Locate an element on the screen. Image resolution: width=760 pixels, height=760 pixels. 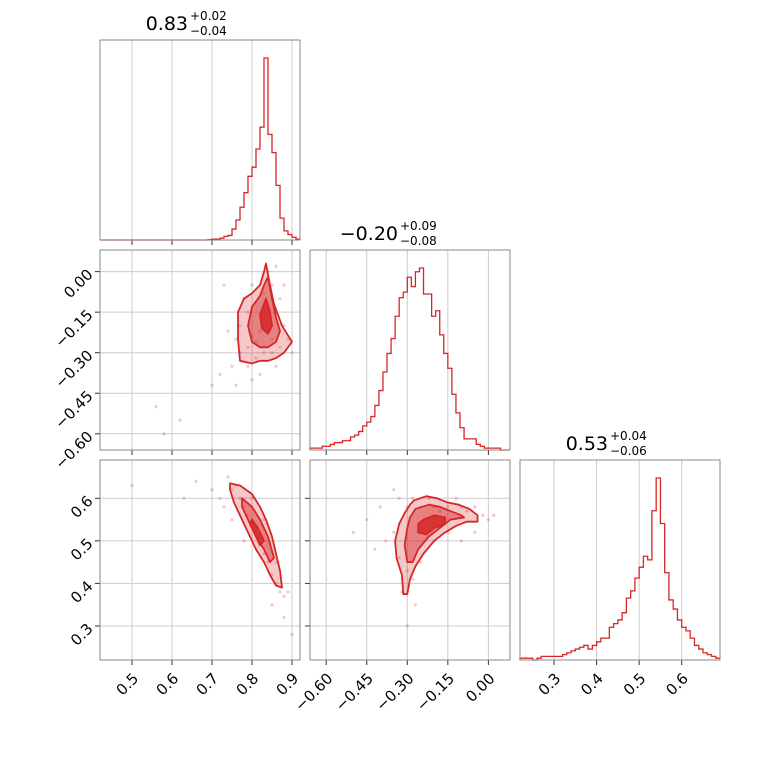
x-tick-label: −0.30 is located at coordinates (394, 692).